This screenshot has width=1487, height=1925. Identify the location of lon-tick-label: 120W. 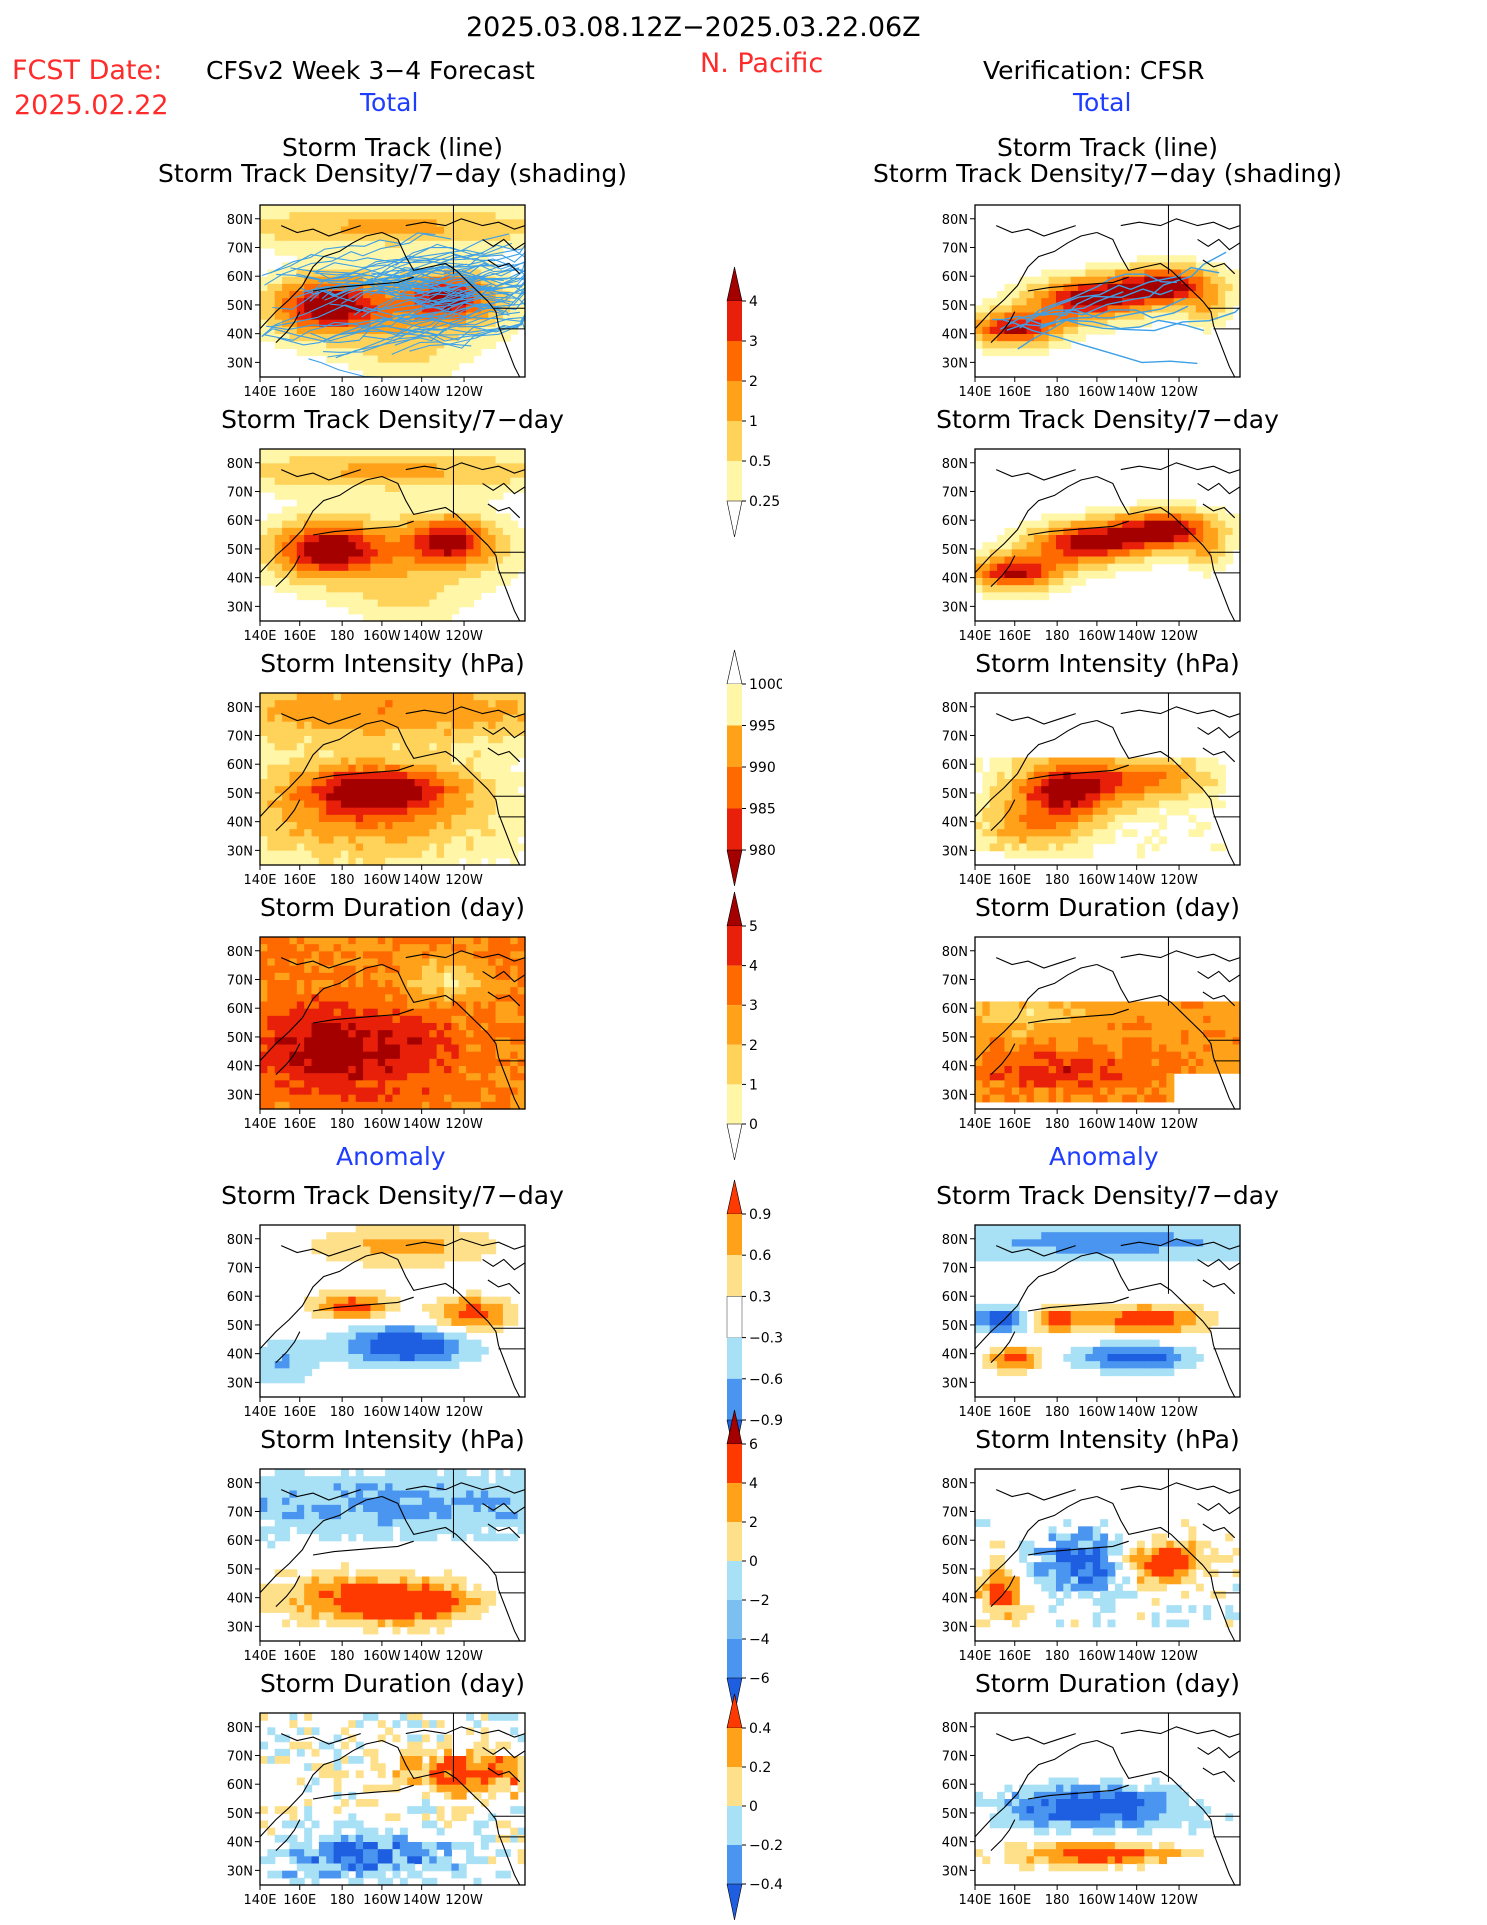
(464, 1656).